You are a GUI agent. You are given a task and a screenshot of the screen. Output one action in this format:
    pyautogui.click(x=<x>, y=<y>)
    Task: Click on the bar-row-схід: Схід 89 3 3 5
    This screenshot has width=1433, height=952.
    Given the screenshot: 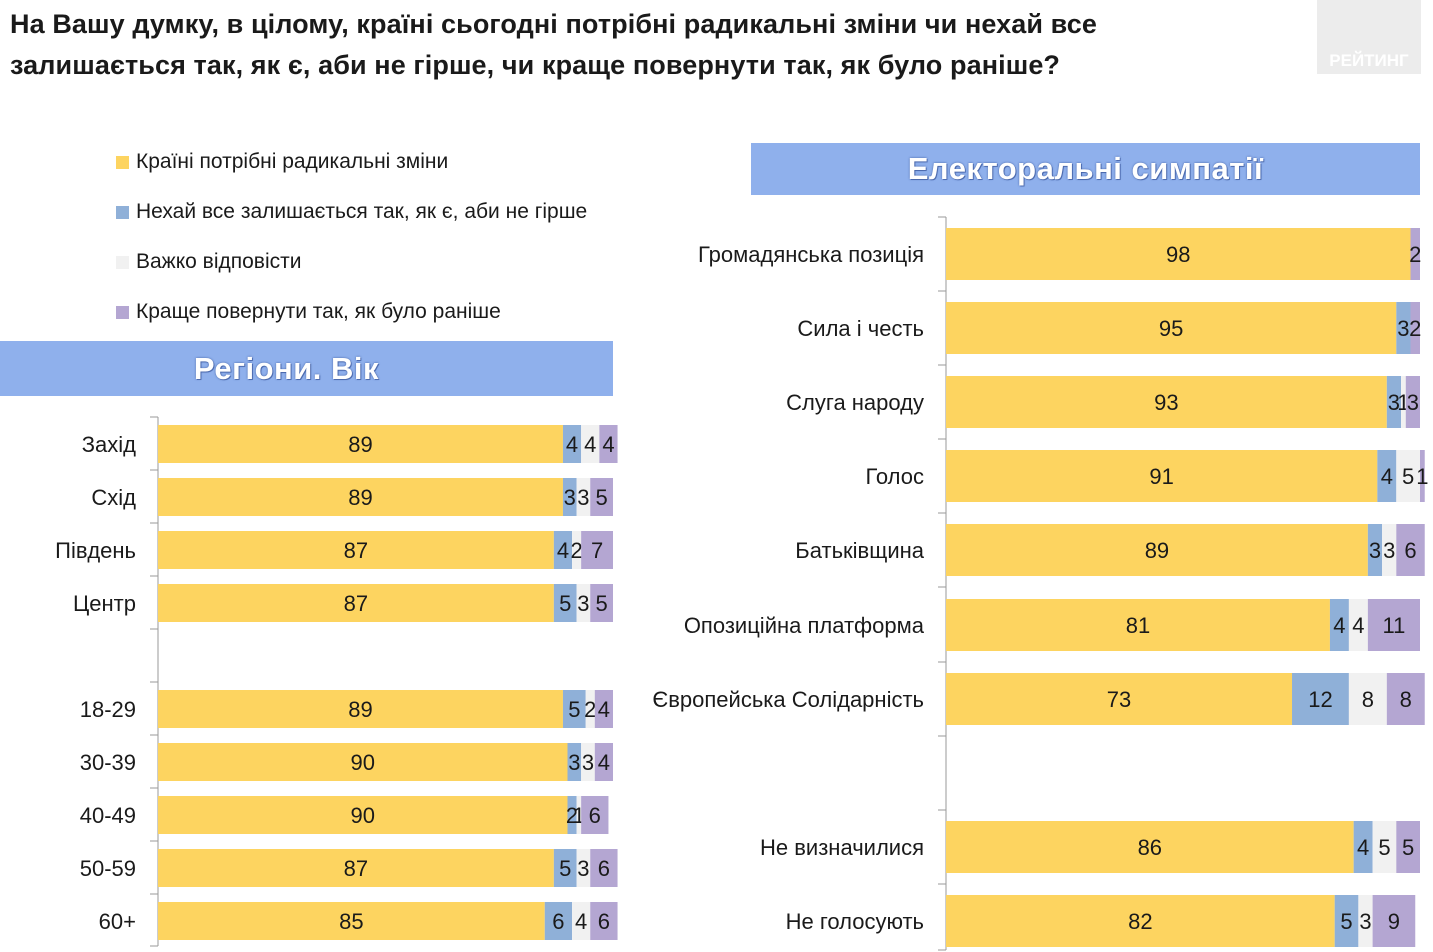 What is the action you would take?
    pyautogui.click(x=352, y=497)
    